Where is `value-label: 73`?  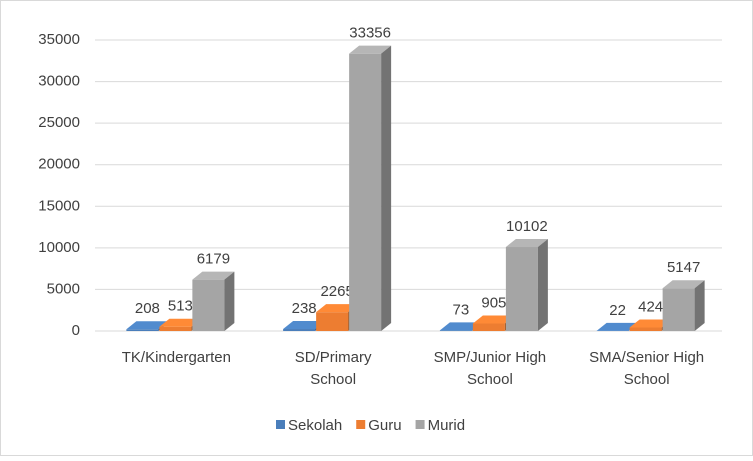 value-label: 73 is located at coordinates (461, 309).